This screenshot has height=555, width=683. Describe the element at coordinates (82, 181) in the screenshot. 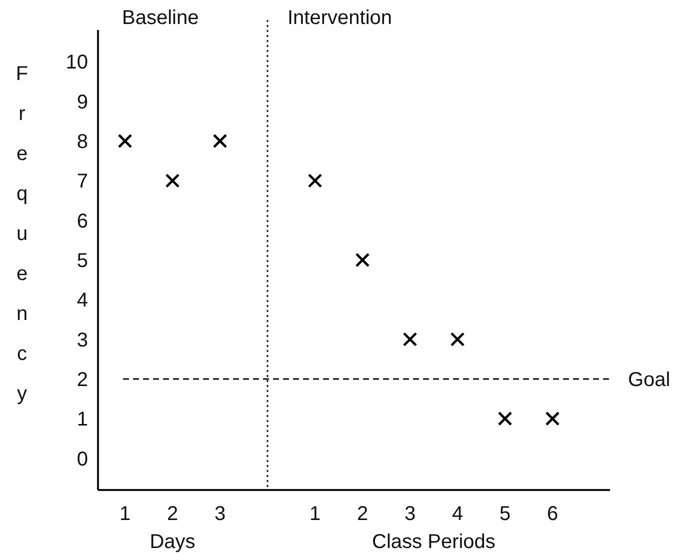

I see `y-tick-label: 7` at that location.